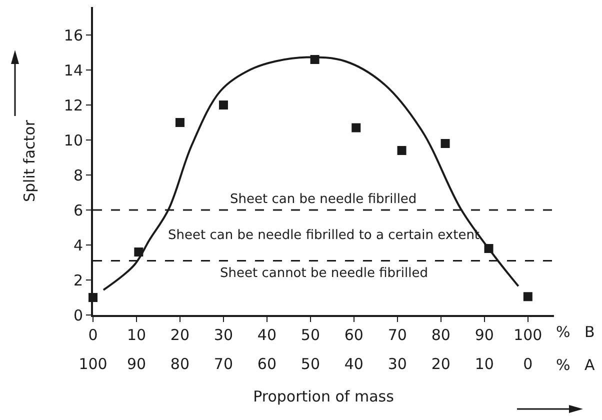  Describe the element at coordinates (484, 364) in the screenshot. I see `x2-tick-label: 10` at that location.